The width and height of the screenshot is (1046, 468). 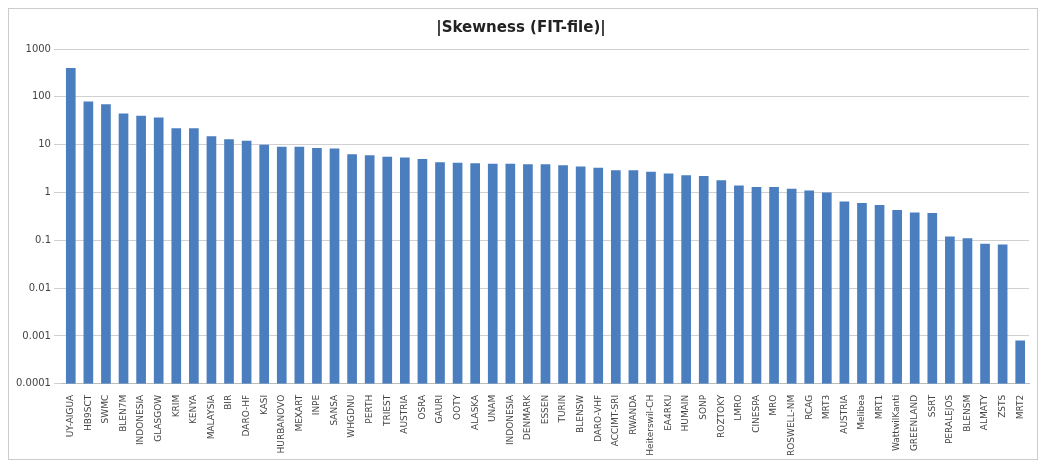 What do you see at coordinates (158, 418) in the screenshot?
I see `x-tick-label: GLASGOW` at bounding box center [158, 418].